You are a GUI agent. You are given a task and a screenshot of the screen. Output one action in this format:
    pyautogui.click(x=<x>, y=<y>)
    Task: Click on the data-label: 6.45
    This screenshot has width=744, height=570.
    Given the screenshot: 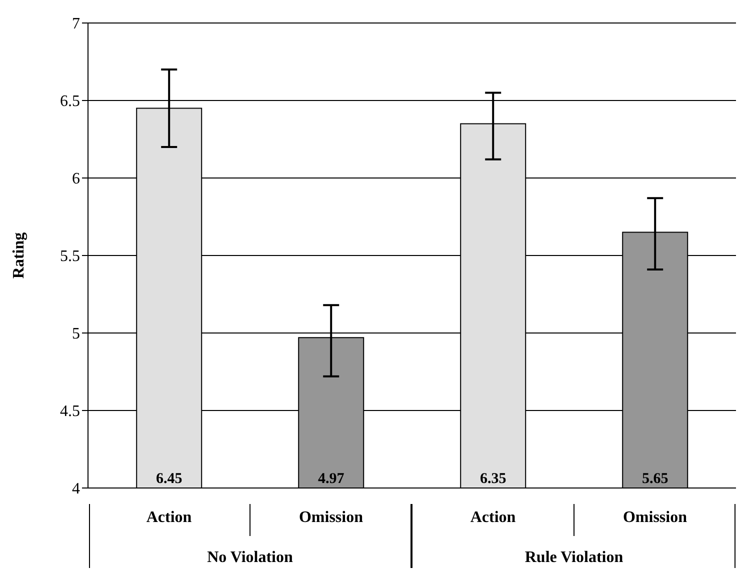 What is the action you would take?
    pyautogui.click(x=169, y=479)
    